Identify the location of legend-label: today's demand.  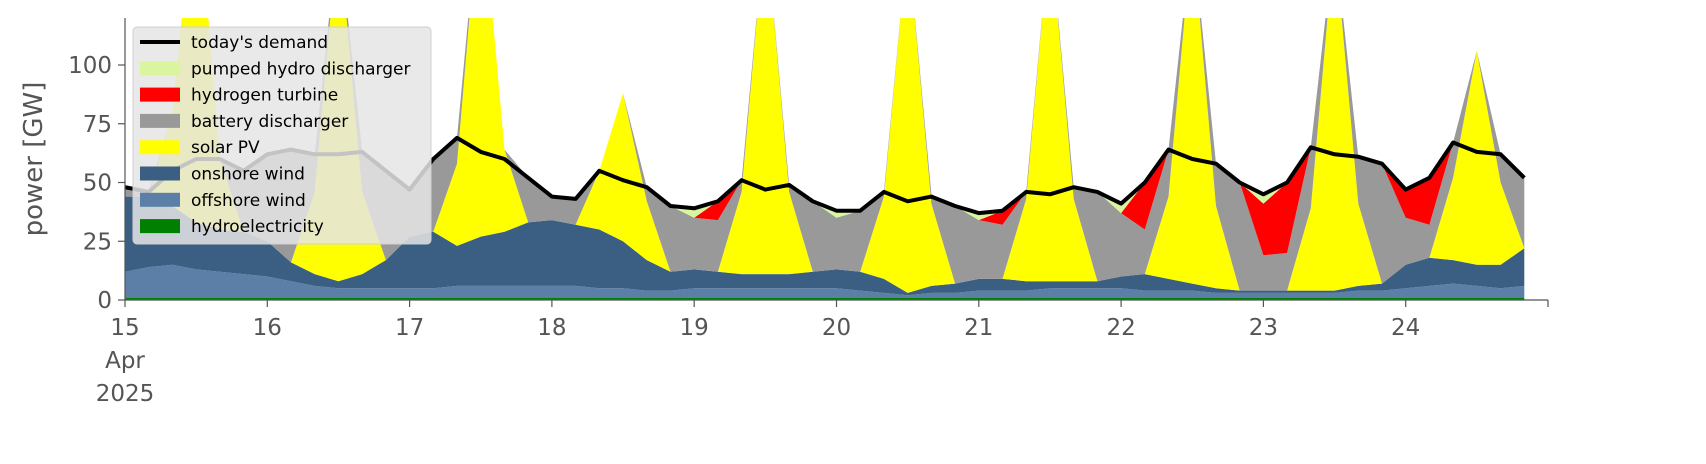
(259, 43).